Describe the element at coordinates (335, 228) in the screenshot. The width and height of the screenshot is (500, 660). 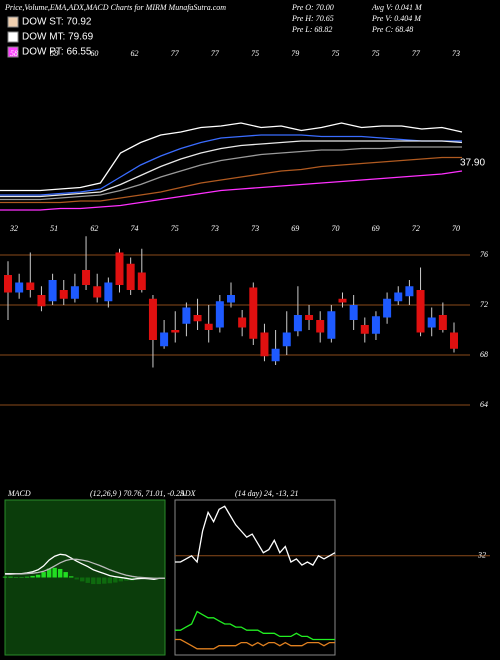
I see `date-label: 70` at that location.